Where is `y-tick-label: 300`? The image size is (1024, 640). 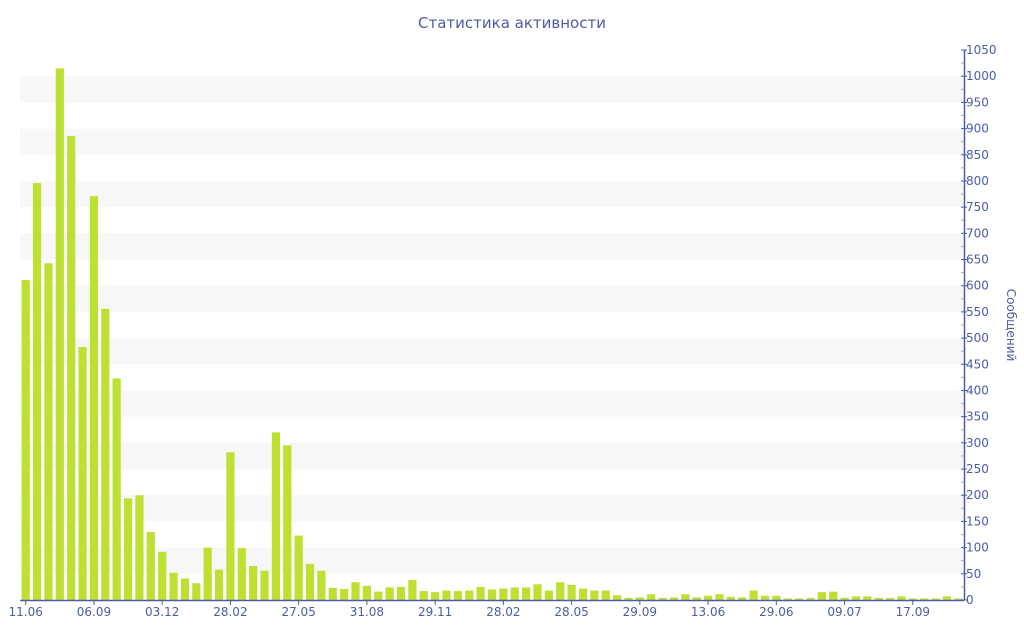
y-tick-label: 300 is located at coordinates (977, 443).